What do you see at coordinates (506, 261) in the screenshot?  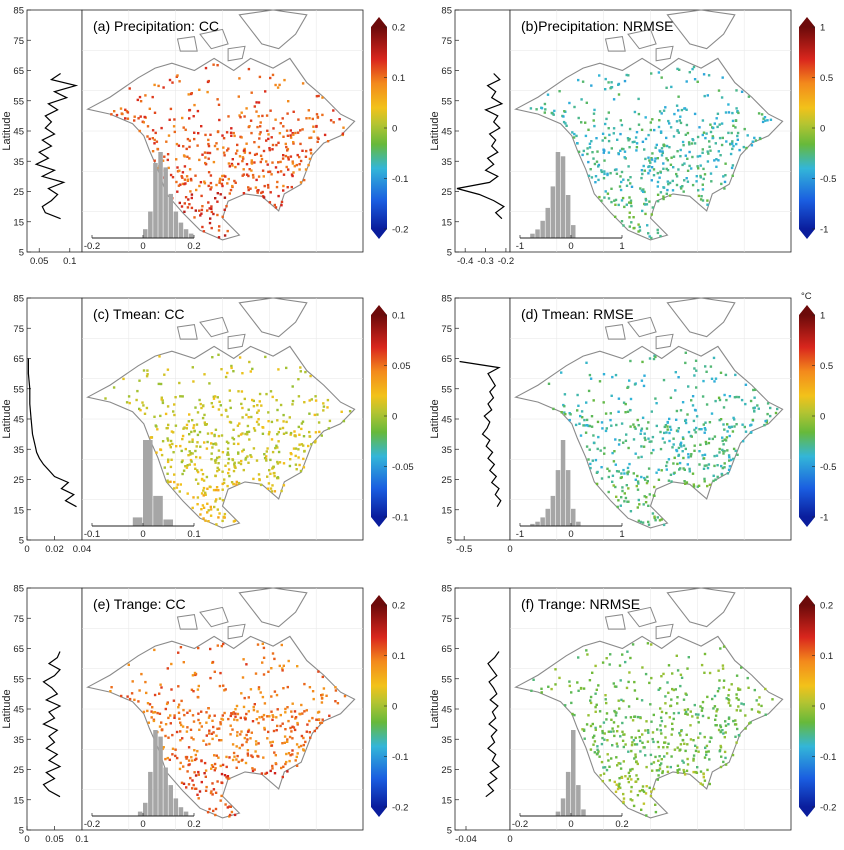 I see `panel-b-profile-xtick-label: -0.2` at bounding box center [506, 261].